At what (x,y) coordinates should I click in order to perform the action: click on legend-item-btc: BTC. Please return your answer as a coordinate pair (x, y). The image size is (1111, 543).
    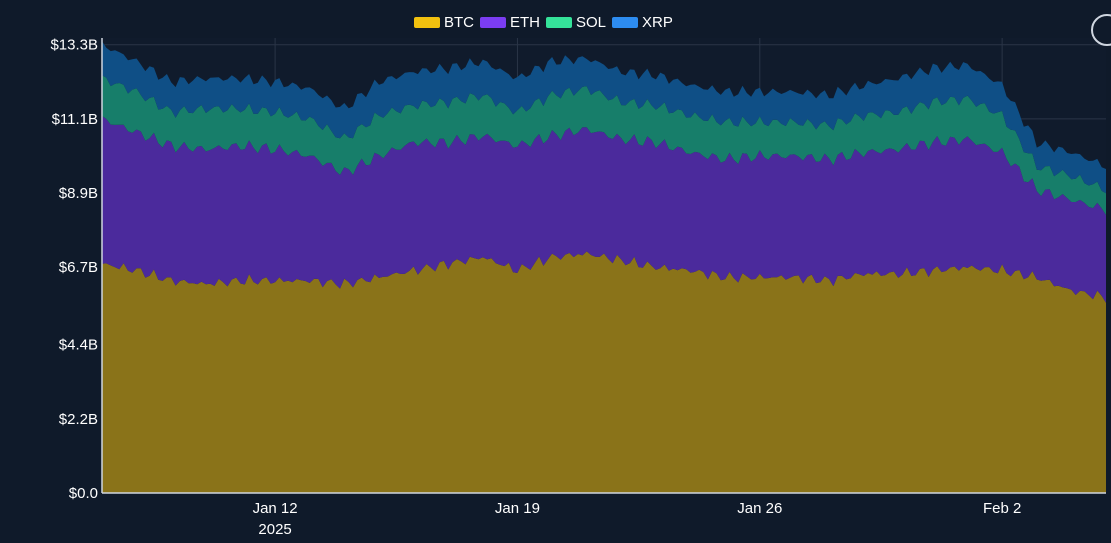
    Looking at the image, I should click on (444, 22).